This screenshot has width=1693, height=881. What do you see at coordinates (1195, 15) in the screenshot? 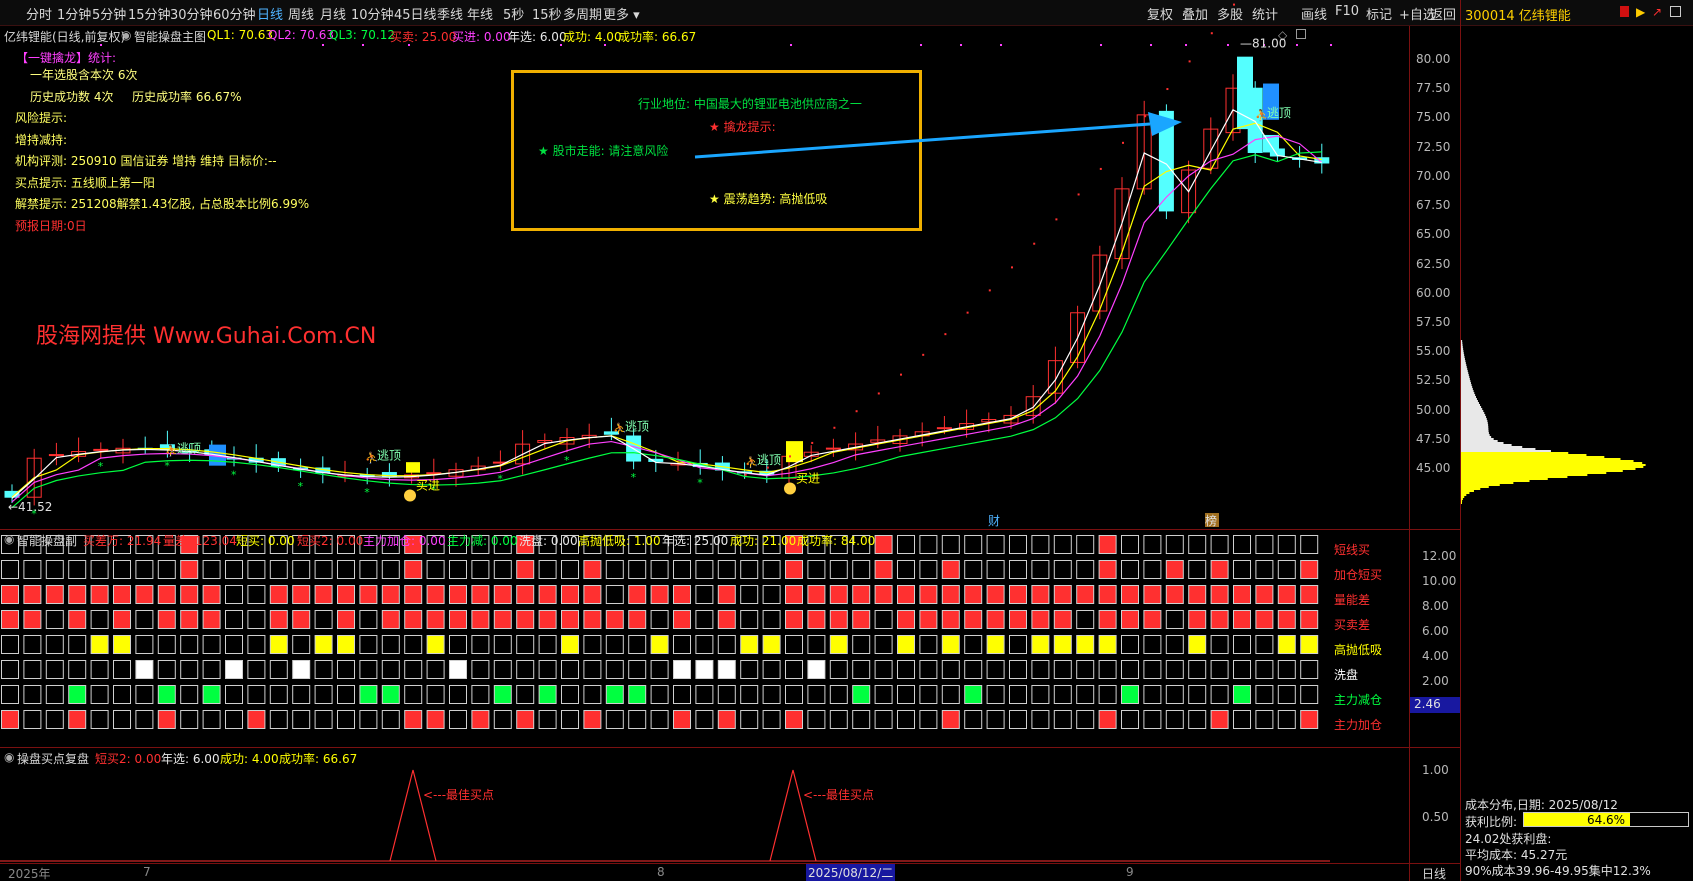
I see `toolbar-button-1: 叠加` at bounding box center [1195, 15].